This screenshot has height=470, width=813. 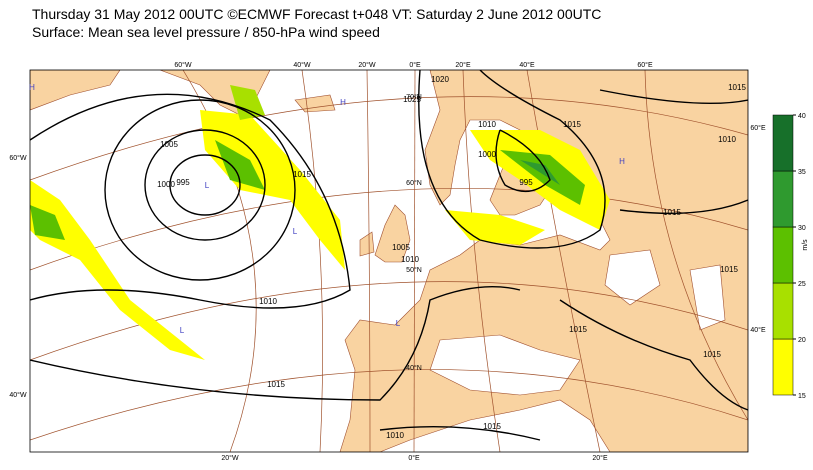 What do you see at coordinates (414, 270) in the screenshot?
I see `latitude-label: 50°N` at bounding box center [414, 270].